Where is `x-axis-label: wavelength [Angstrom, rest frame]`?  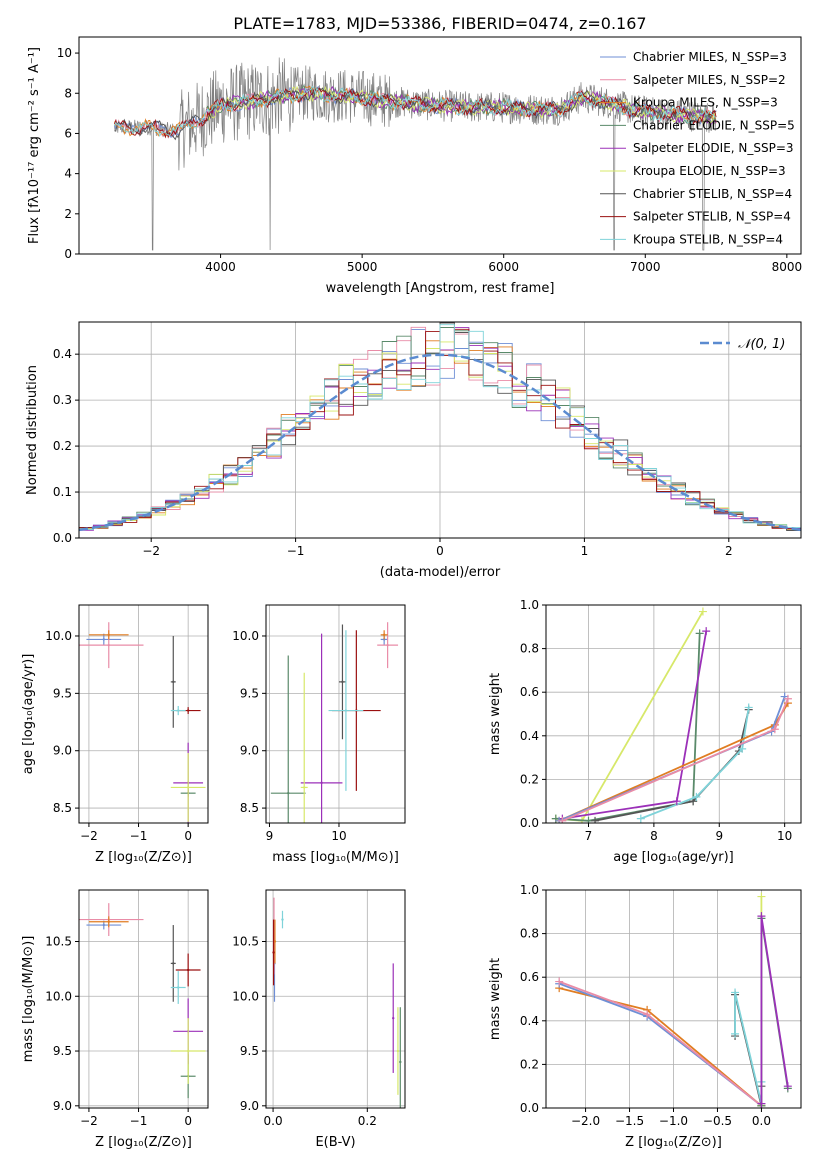 x-axis-label: wavelength [Angstrom, rest frame] is located at coordinates (440, 288).